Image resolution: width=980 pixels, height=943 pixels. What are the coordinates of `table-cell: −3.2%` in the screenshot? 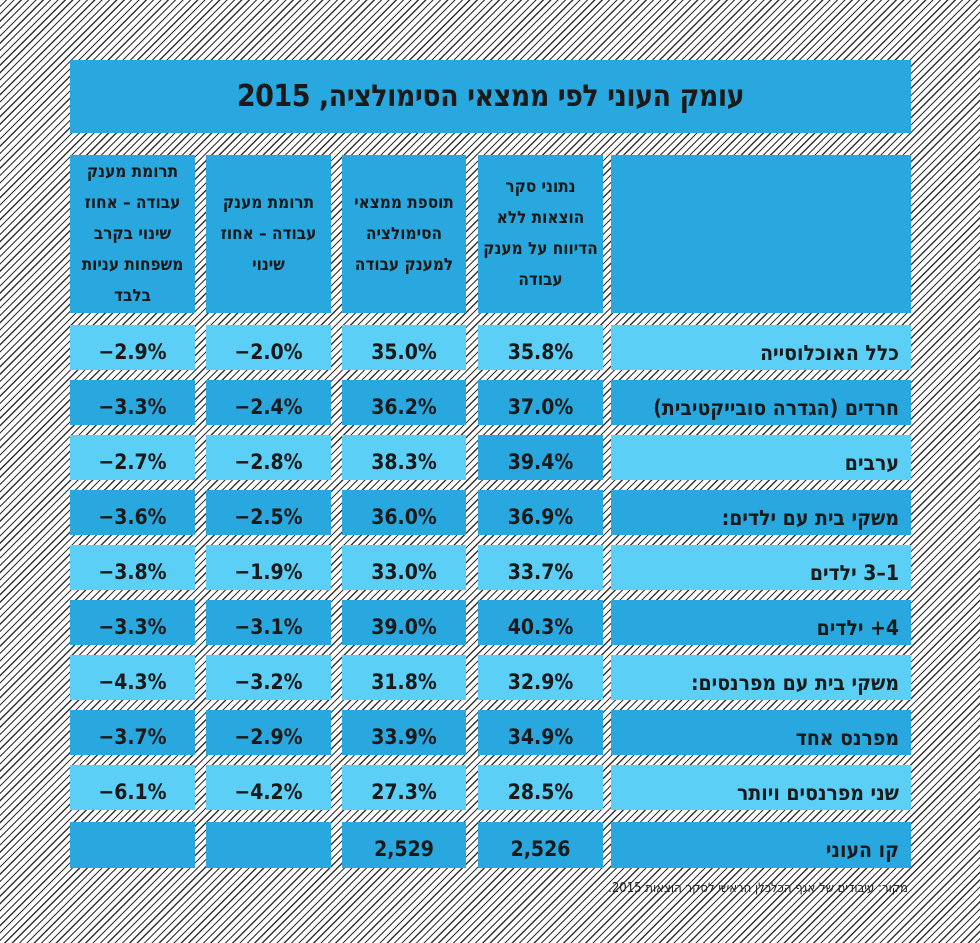 It's located at (268, 677).